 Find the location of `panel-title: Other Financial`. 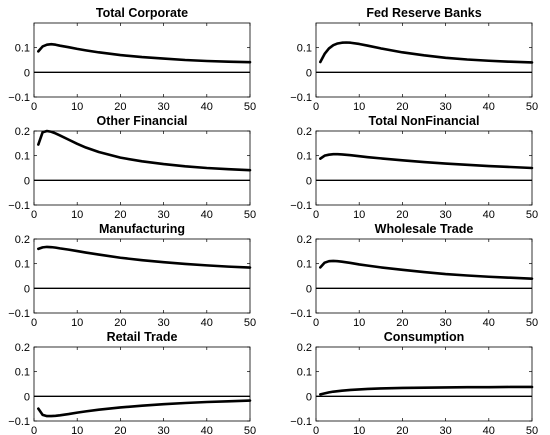

panel-title: Other Financial is located at coordinates (142, 121).